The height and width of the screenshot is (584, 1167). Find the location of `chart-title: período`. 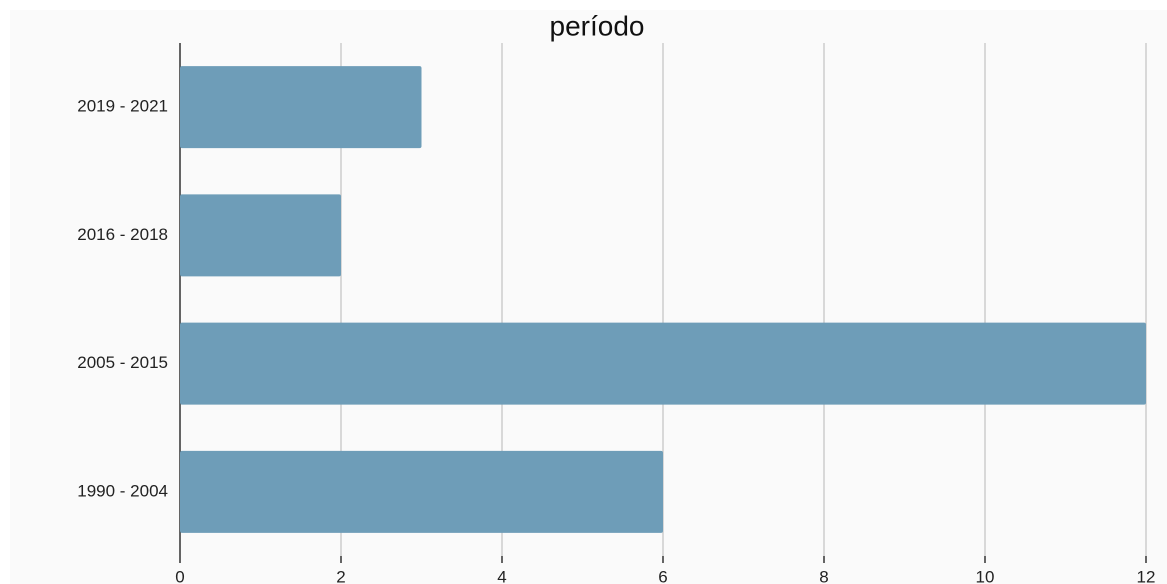

chart-title: período is located at coordinates (597, 25).